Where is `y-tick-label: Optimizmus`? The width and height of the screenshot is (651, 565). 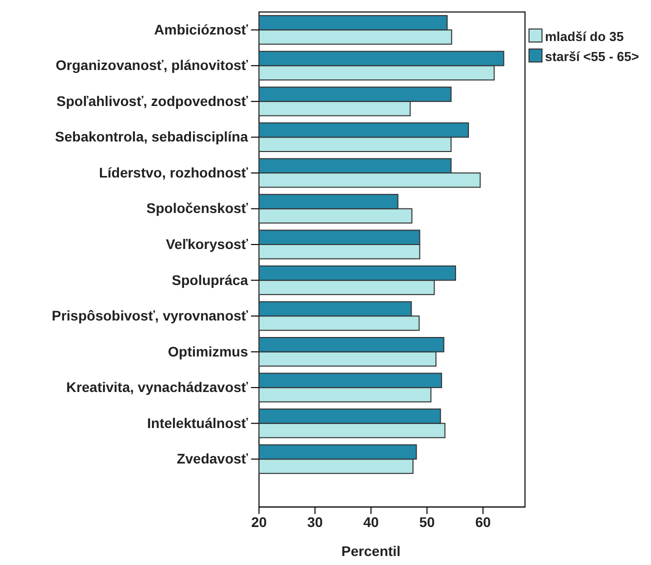 y-tick-label: Optimizmus is located at coordinates (208, 351).